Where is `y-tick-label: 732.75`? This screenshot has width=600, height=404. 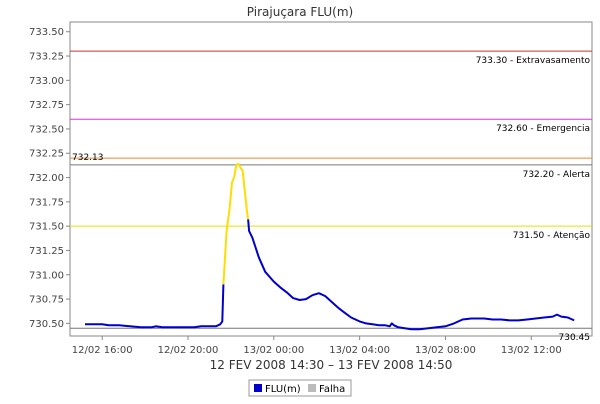
y-tick-label: 732.75 is located at coordinates (46, 105).